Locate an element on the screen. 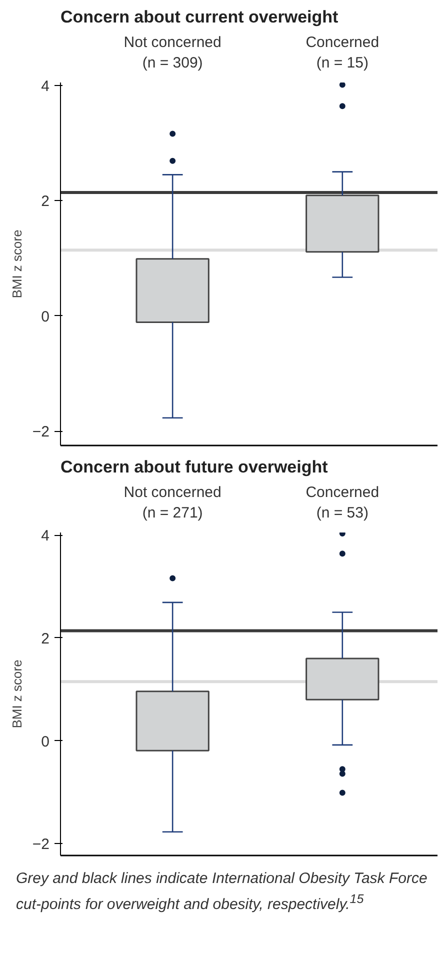 This screenshot has width=443, height=955. text: Grey and black lines indicate International Obesity Task Force cut-points for overweight and obesity, respectively.$^{15}$ is located at coordinates (222, 892).